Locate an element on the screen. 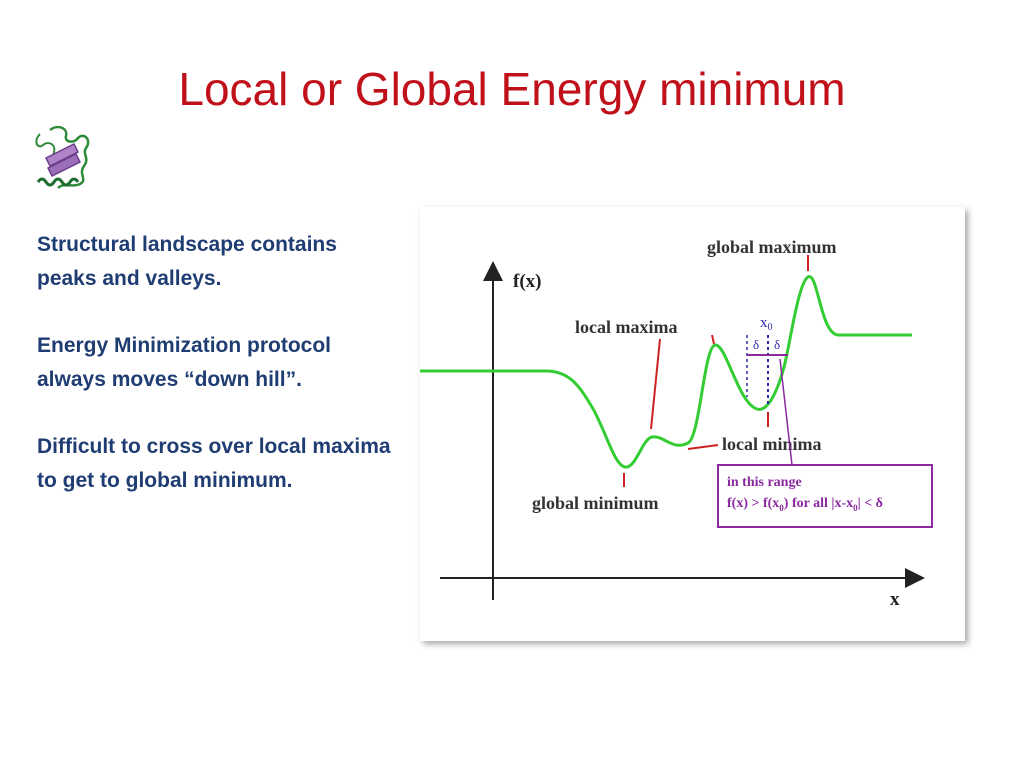  protein-structure-icon is located at coordinates (62, 157).